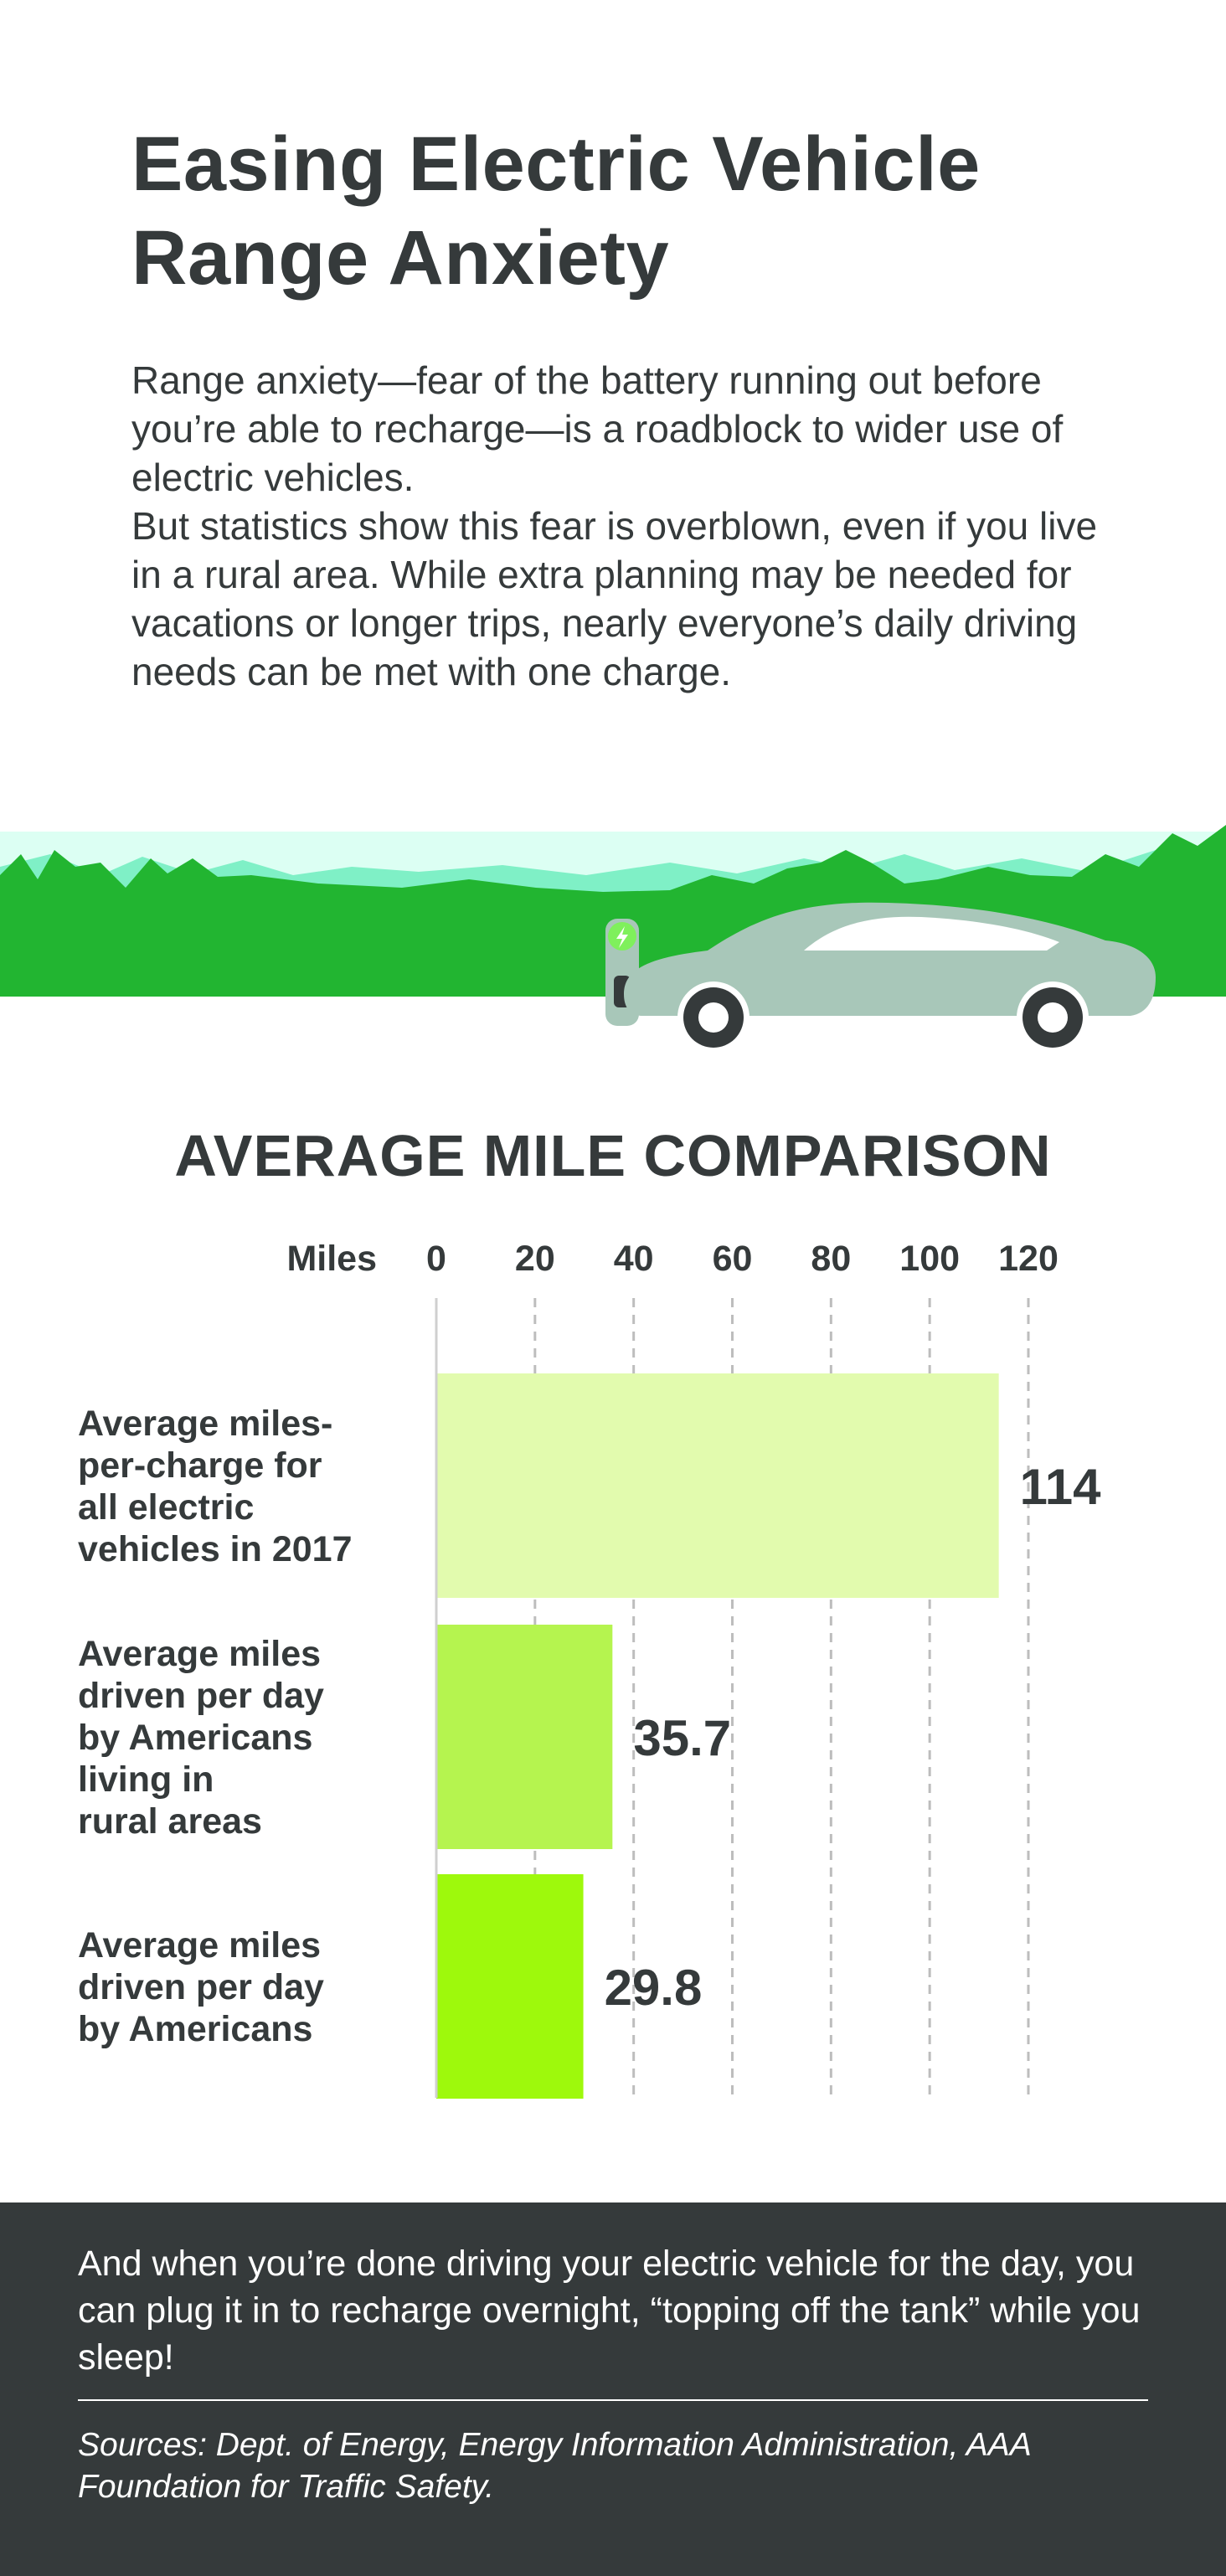 The image size is (1226, 2576). I want to click on value-label: 29.8, so click(654, 1988).